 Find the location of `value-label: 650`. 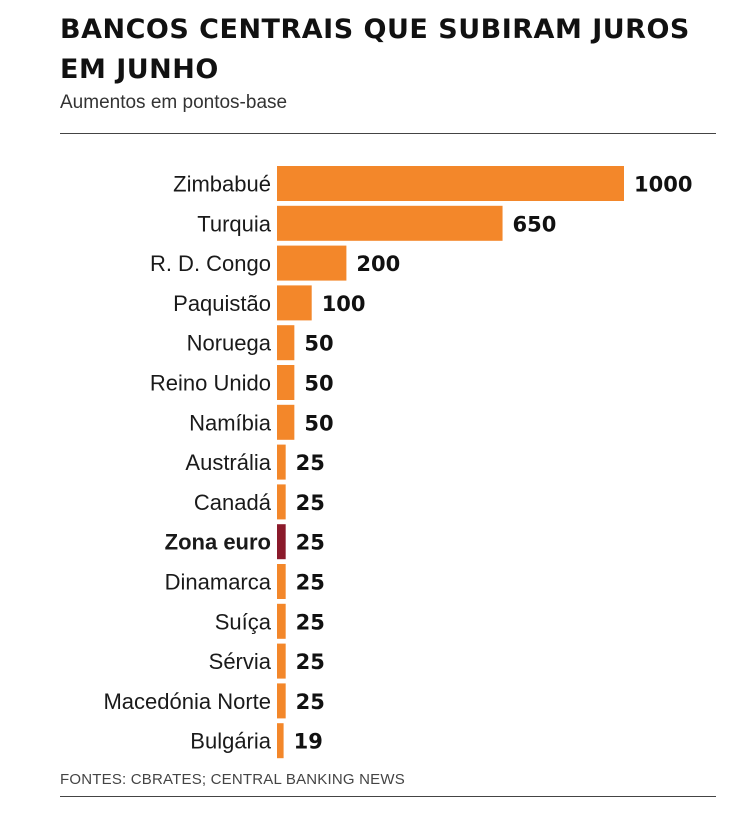

value-label: 650 is located at coordinates (535, 224).